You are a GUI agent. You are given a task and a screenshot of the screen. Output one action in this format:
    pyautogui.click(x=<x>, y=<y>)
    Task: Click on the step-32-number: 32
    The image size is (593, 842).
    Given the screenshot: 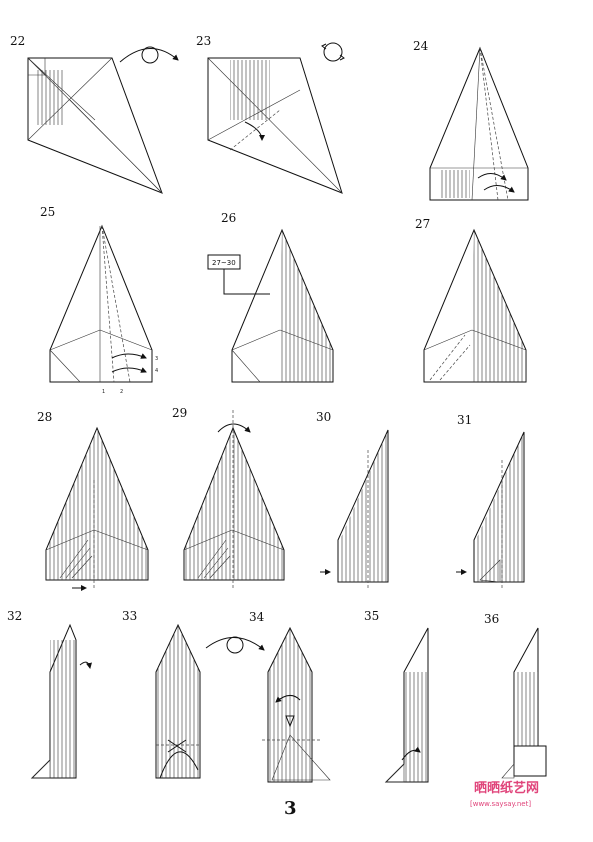 What is the action you would take?
    pyautogui.click(x=14, y=616)
    